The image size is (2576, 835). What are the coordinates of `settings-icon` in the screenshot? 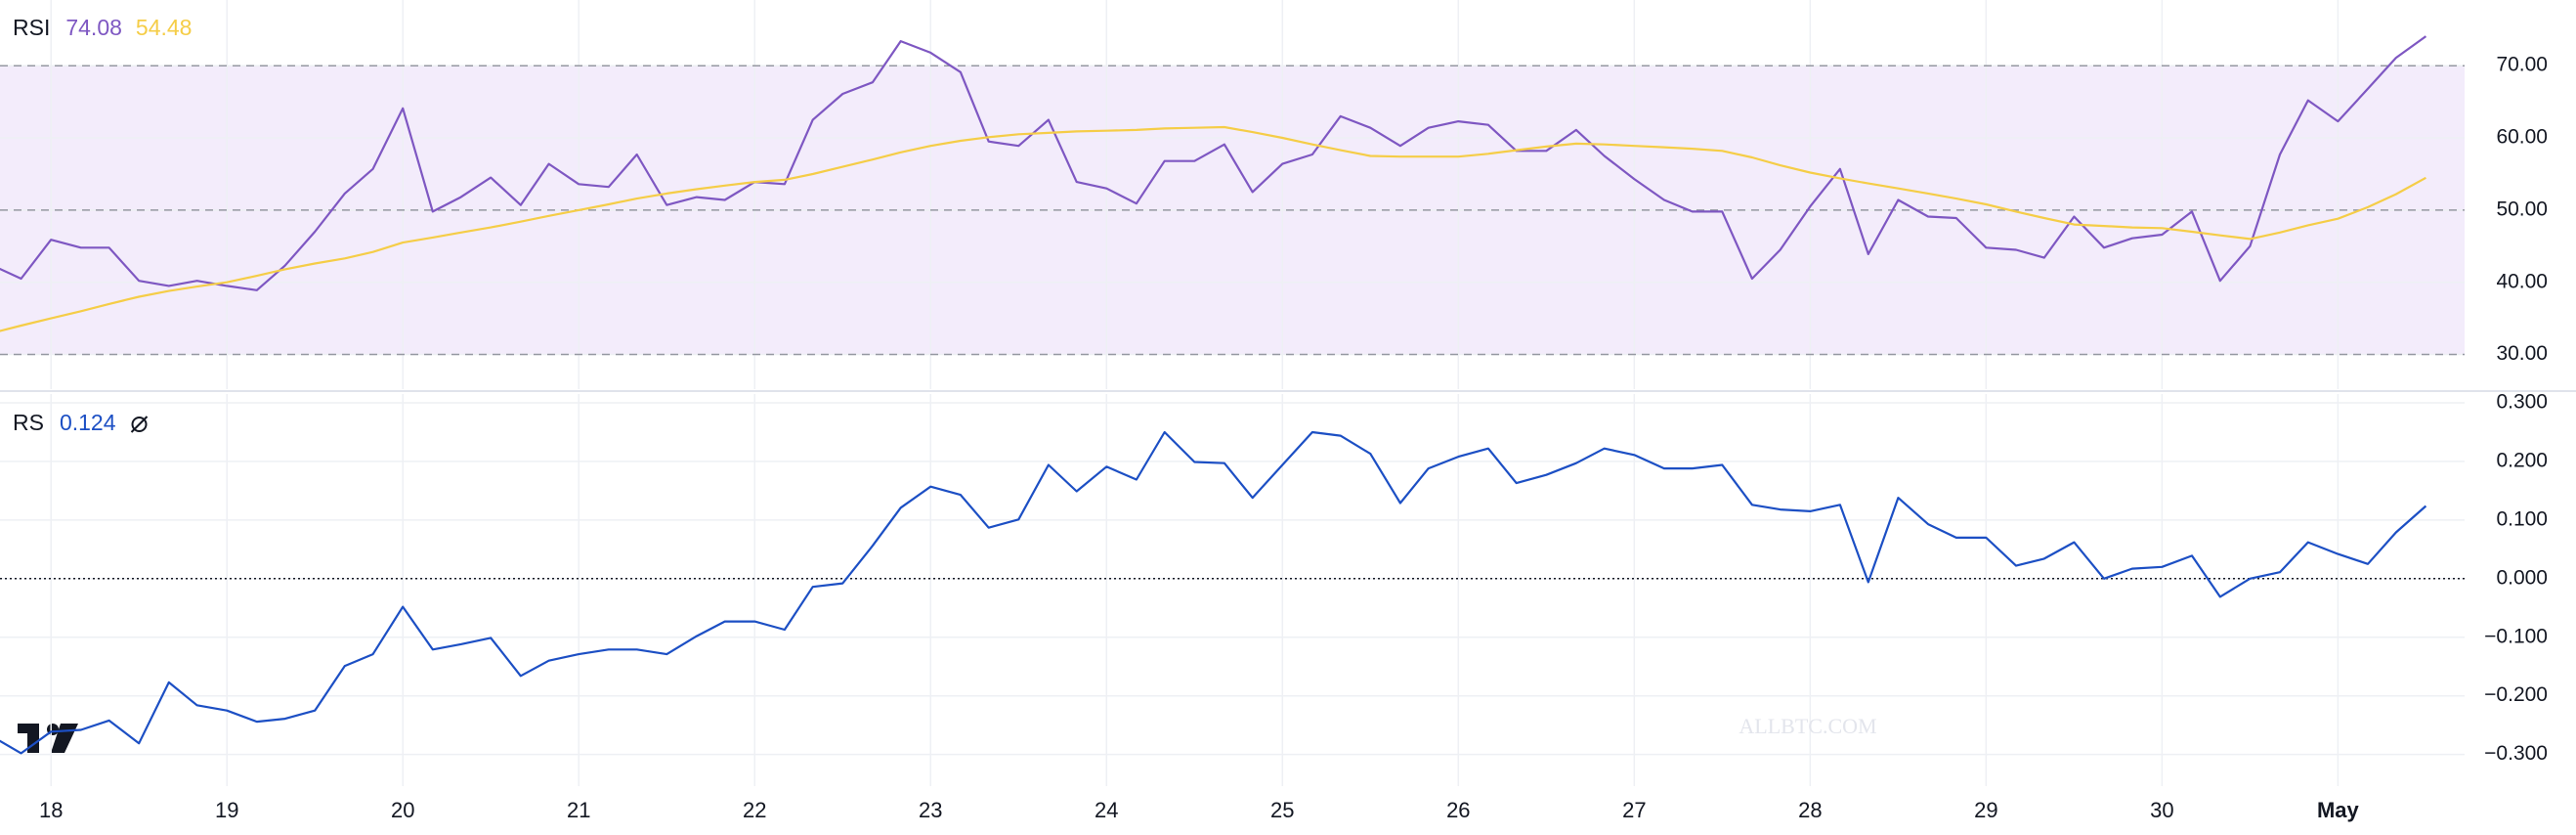 It's located at (139, 424).